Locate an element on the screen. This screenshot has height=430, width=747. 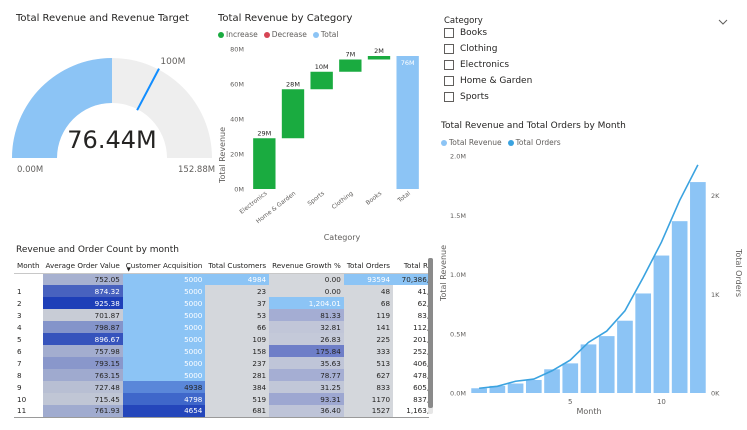
total-month: Total is located at coordinates (28, 417).